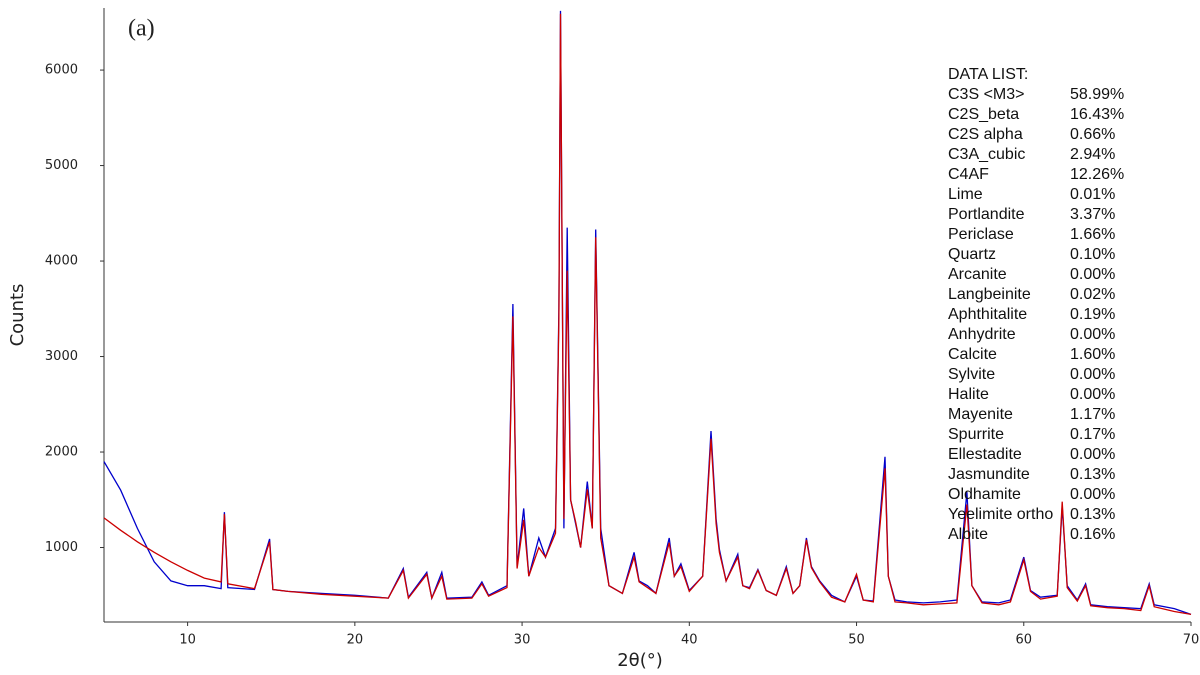  I want to click on data-list-value: 1.60%, so click(1092, 354).